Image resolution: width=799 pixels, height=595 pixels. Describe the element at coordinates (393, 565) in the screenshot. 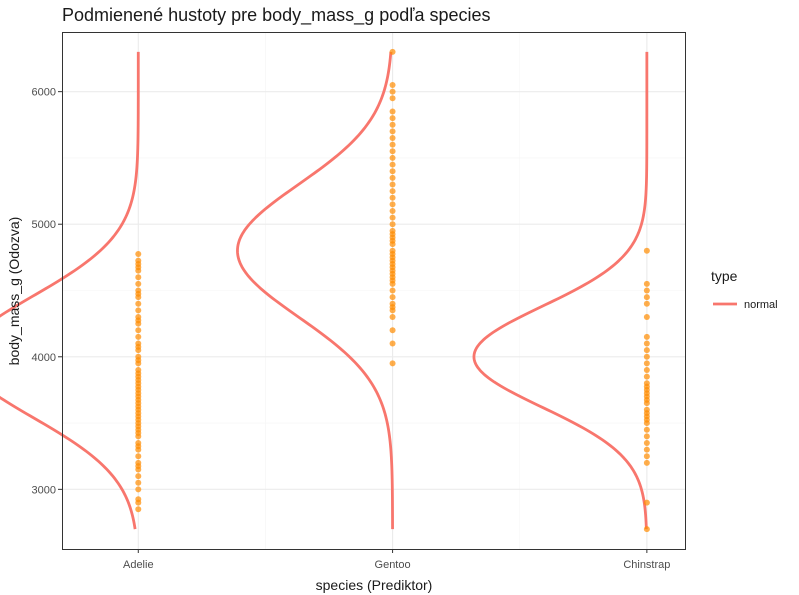

I see `x-tick-label: Gentoo` at that location.